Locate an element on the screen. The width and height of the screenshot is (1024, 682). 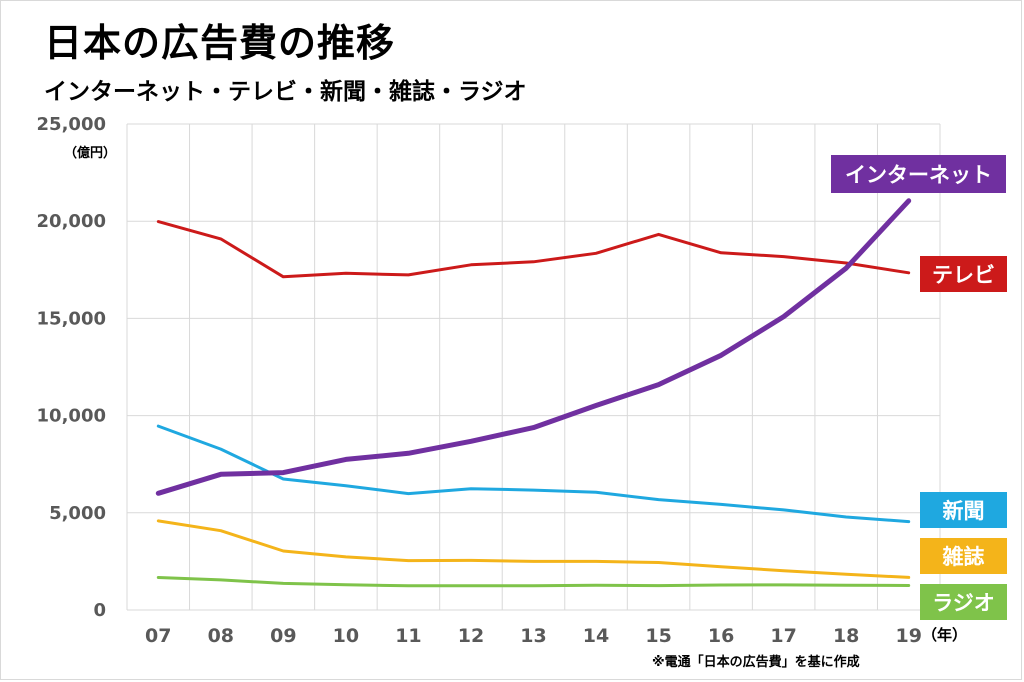
x-tick-label: 14 is located at coordinates (596, 636).